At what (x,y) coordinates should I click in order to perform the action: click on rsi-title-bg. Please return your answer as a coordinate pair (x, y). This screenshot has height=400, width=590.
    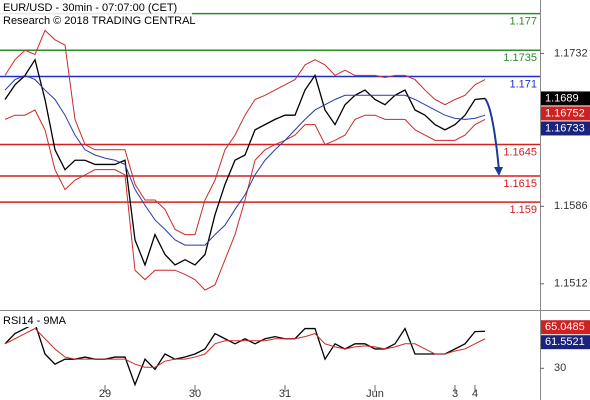
    Looking at the image, I should click on (35, 320).